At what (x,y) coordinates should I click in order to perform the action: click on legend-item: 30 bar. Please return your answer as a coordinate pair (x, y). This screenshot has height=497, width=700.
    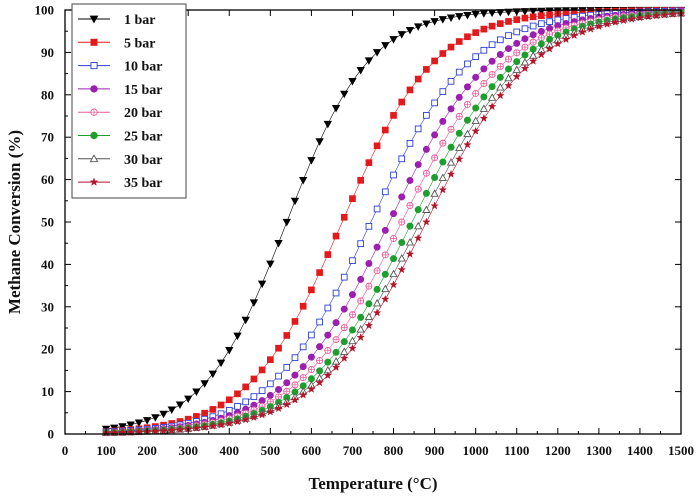
    Looking at the image, I should click on (120, 160).